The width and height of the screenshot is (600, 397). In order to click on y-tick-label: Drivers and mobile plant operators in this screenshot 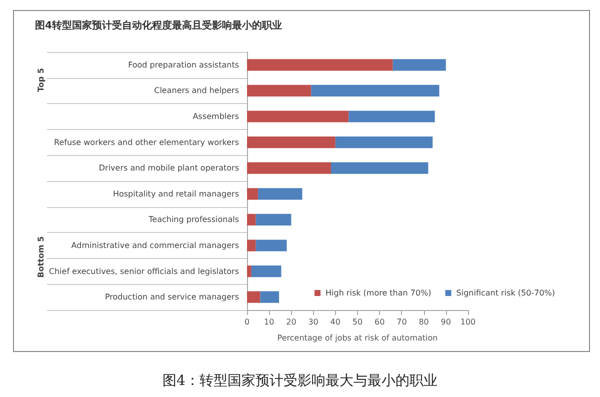, I will do `click(168, 168)`.